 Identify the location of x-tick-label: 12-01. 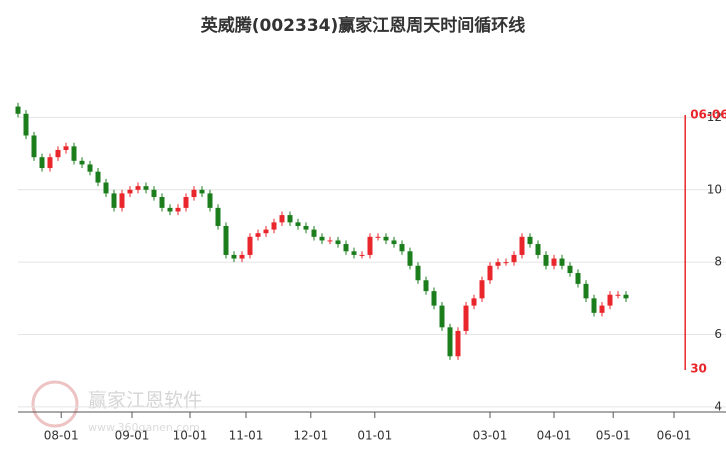
(310, 436).